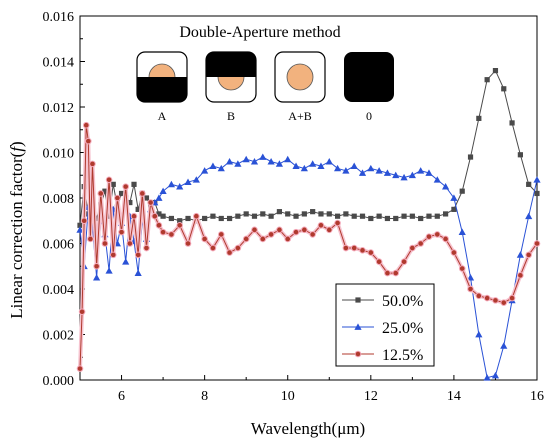  I want to click on y-axis-title: Linear correction factor(f), so click(16, 229).